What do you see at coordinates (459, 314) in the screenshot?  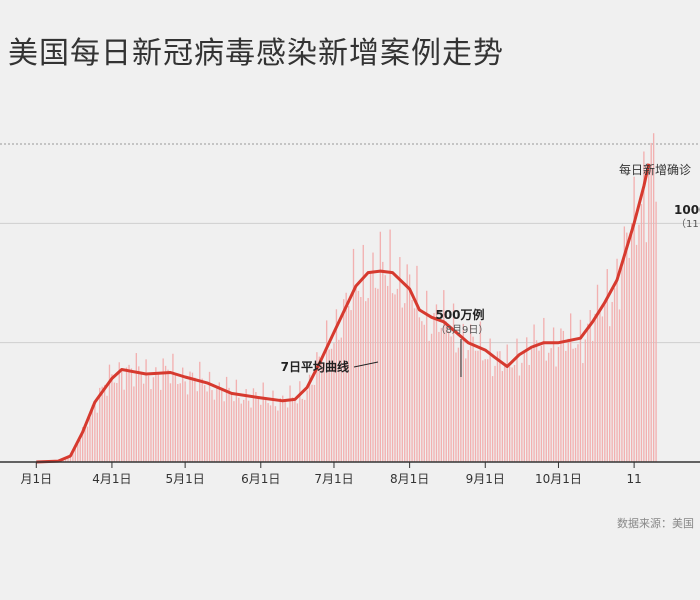 I see `annotation-5m-label: 500万例` at bounding box center [459, 314].